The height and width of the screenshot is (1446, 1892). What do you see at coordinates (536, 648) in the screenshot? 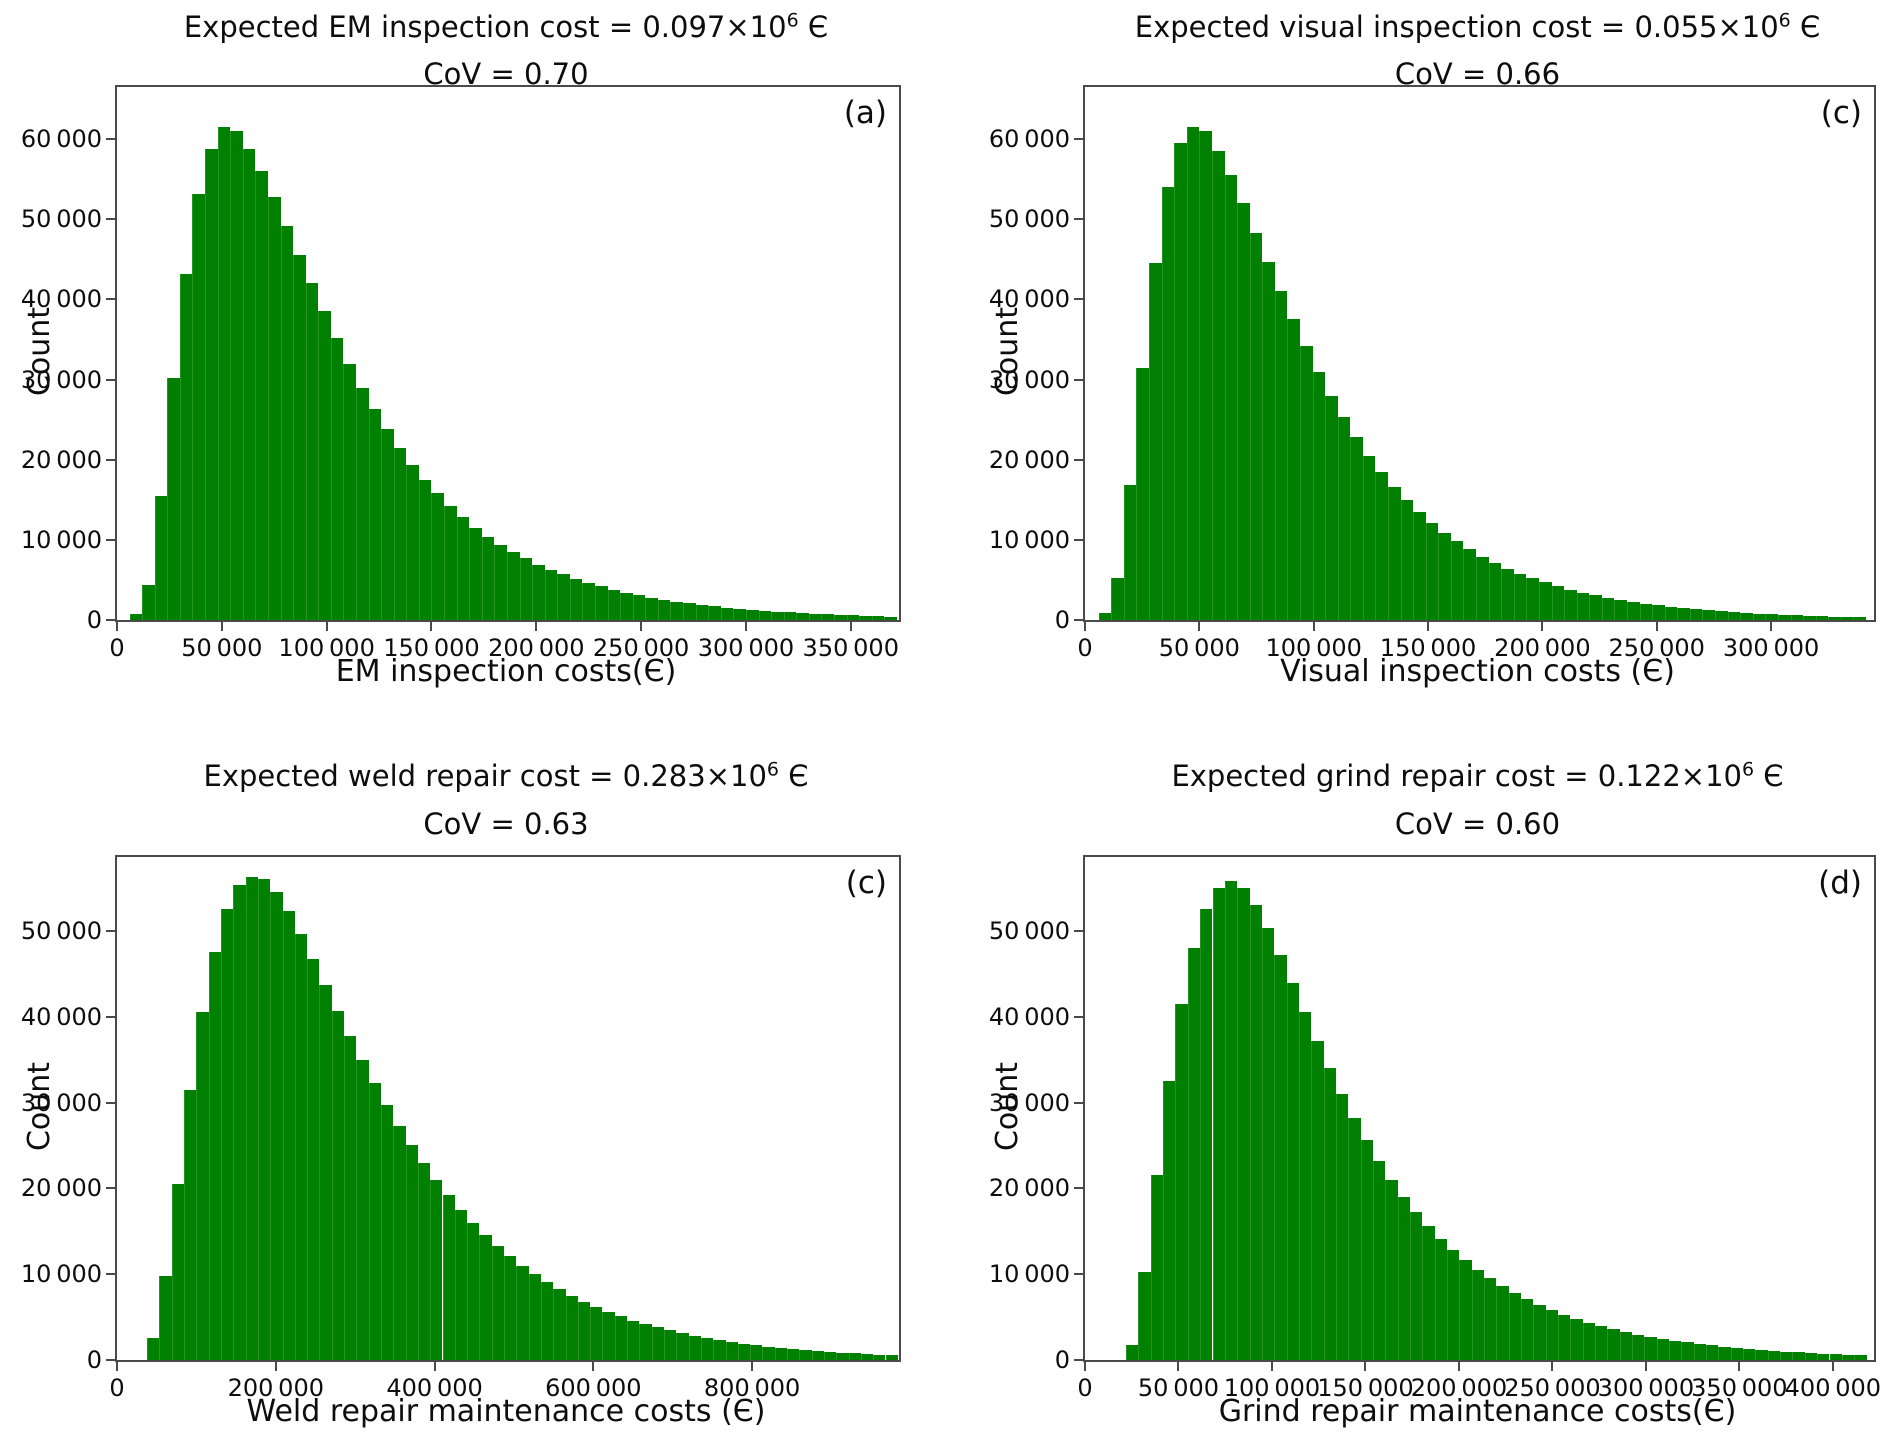
I see `x-tick-label: 200 000` at bounding box center [536, 648].